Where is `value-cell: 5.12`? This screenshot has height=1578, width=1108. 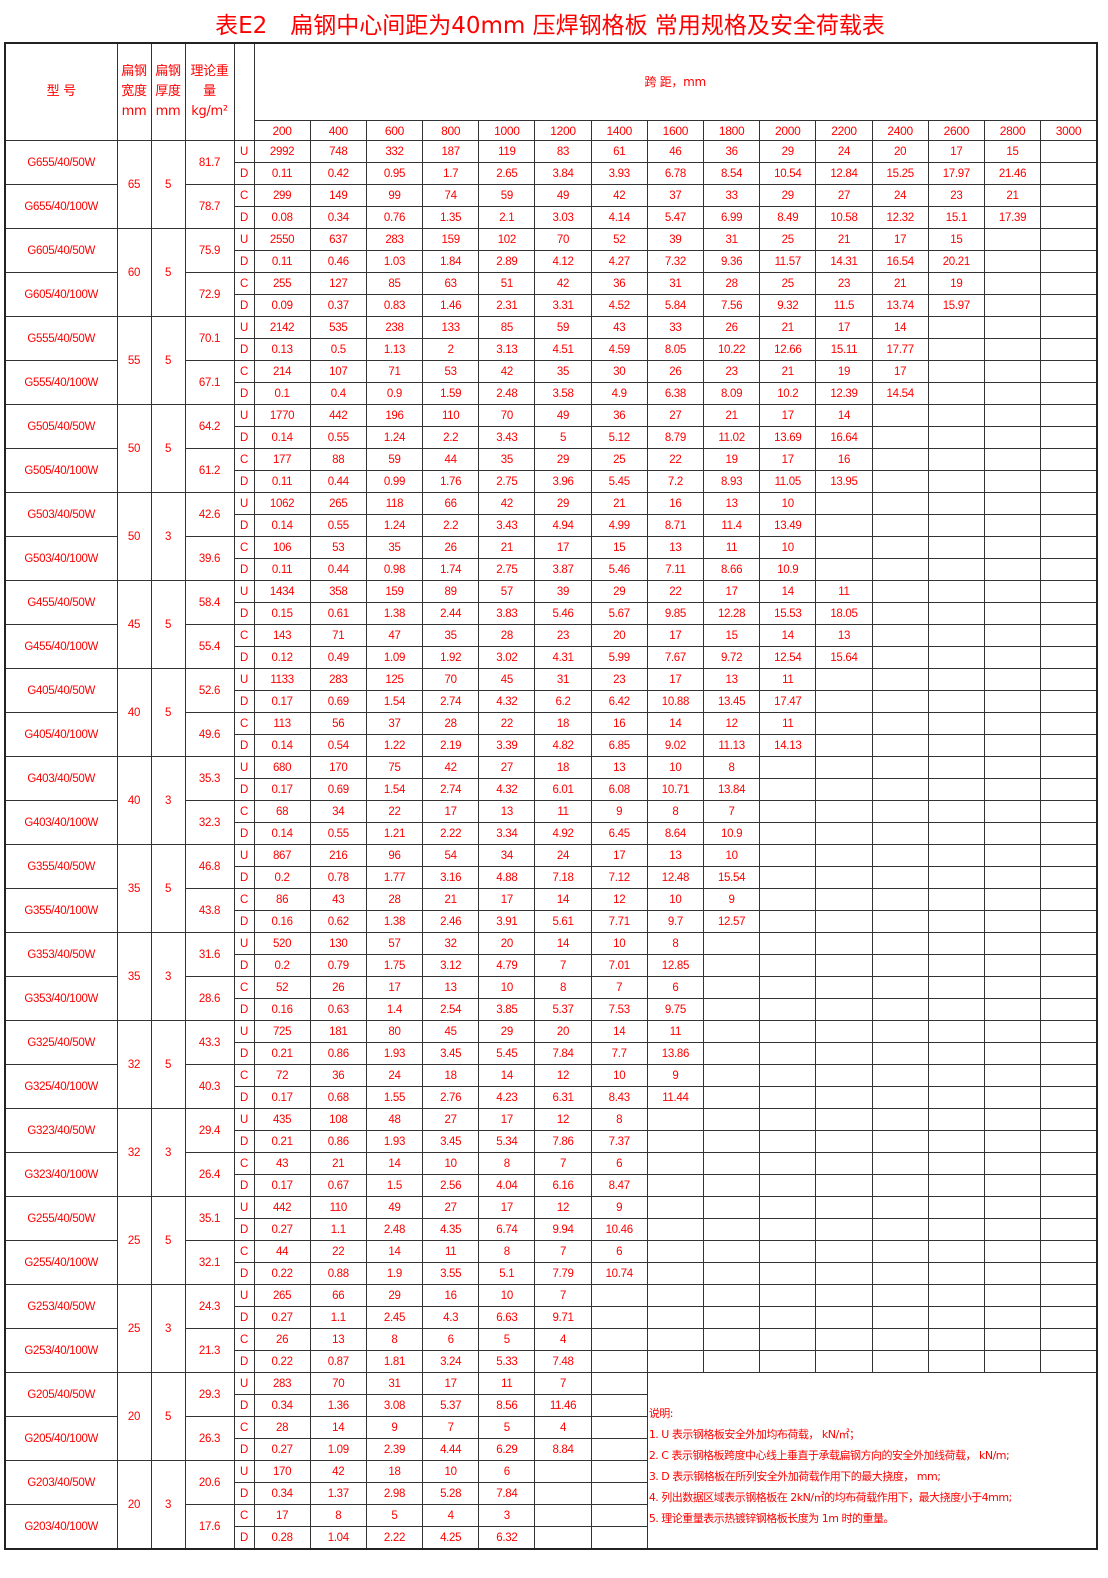 value-cell: 5.12 is located at coordinates (619, 437).